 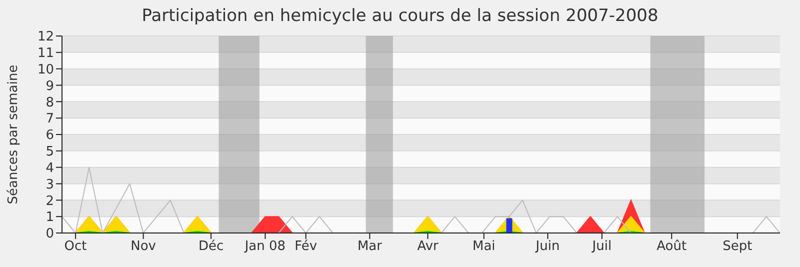 What do you see at coordinates (400, 16) in the screenshot?
I see `chart-title: Participation en hemicycle au cours de la session 2007-2008` at bounding box center [400, 16].